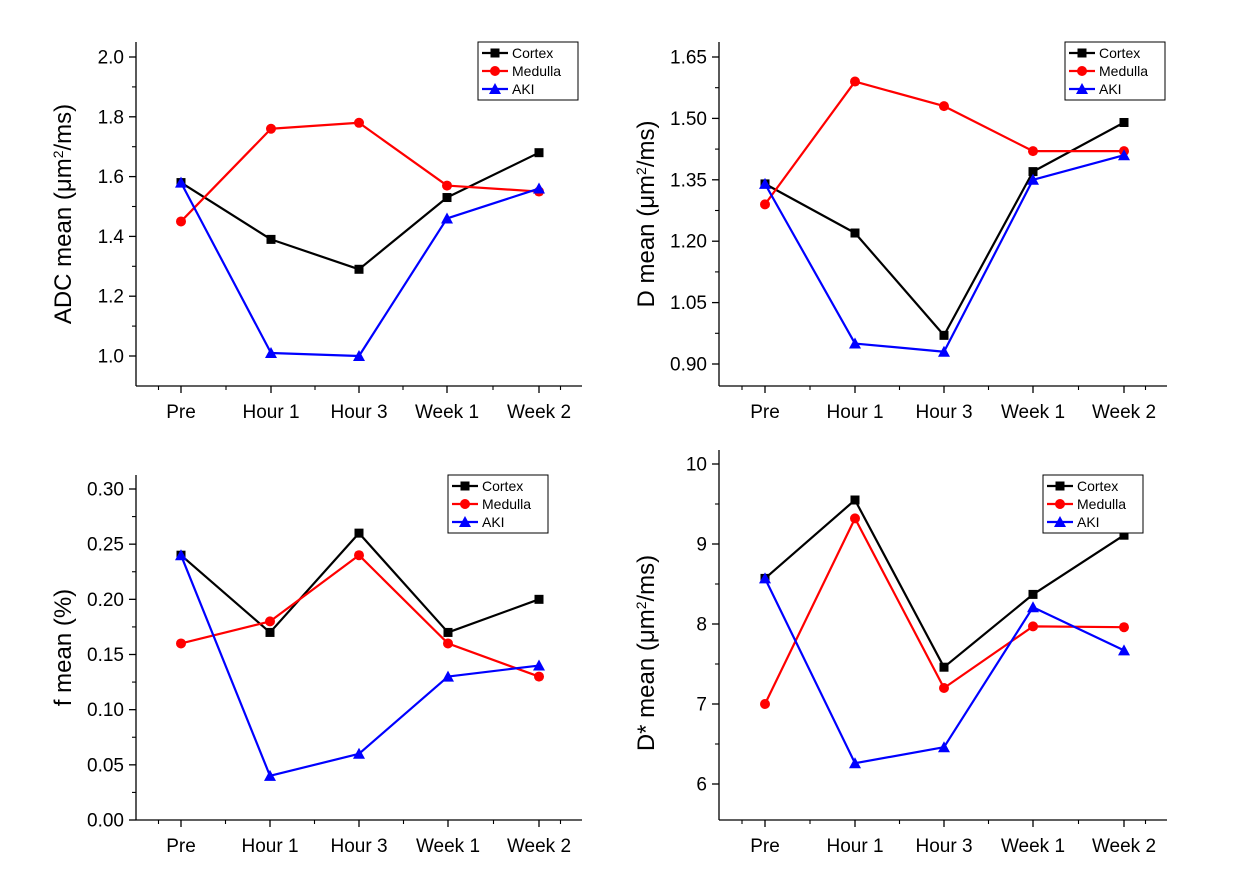  I want to click on y-tick-label: 0.25, so click(105, 545).